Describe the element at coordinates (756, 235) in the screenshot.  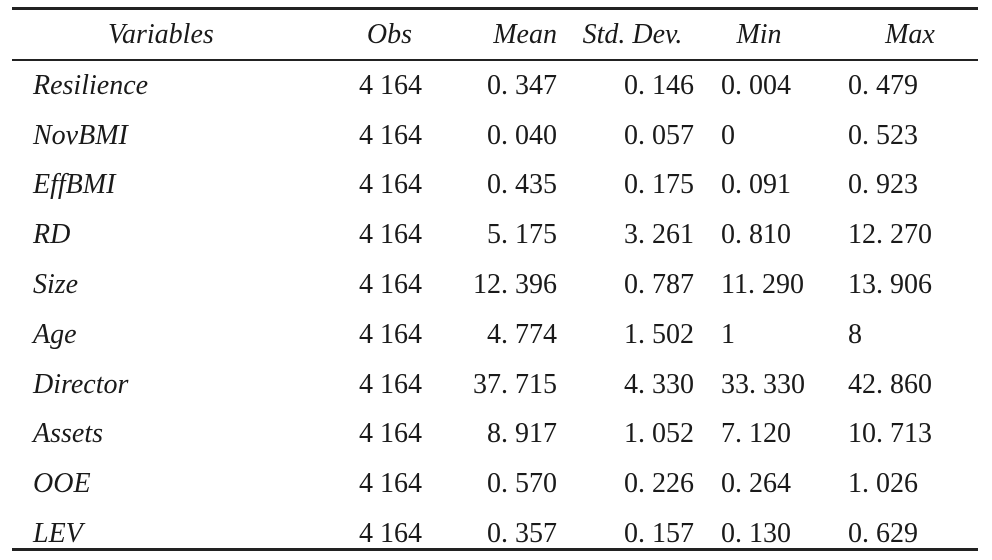
I see `cell-min: 0. 810` at that location.